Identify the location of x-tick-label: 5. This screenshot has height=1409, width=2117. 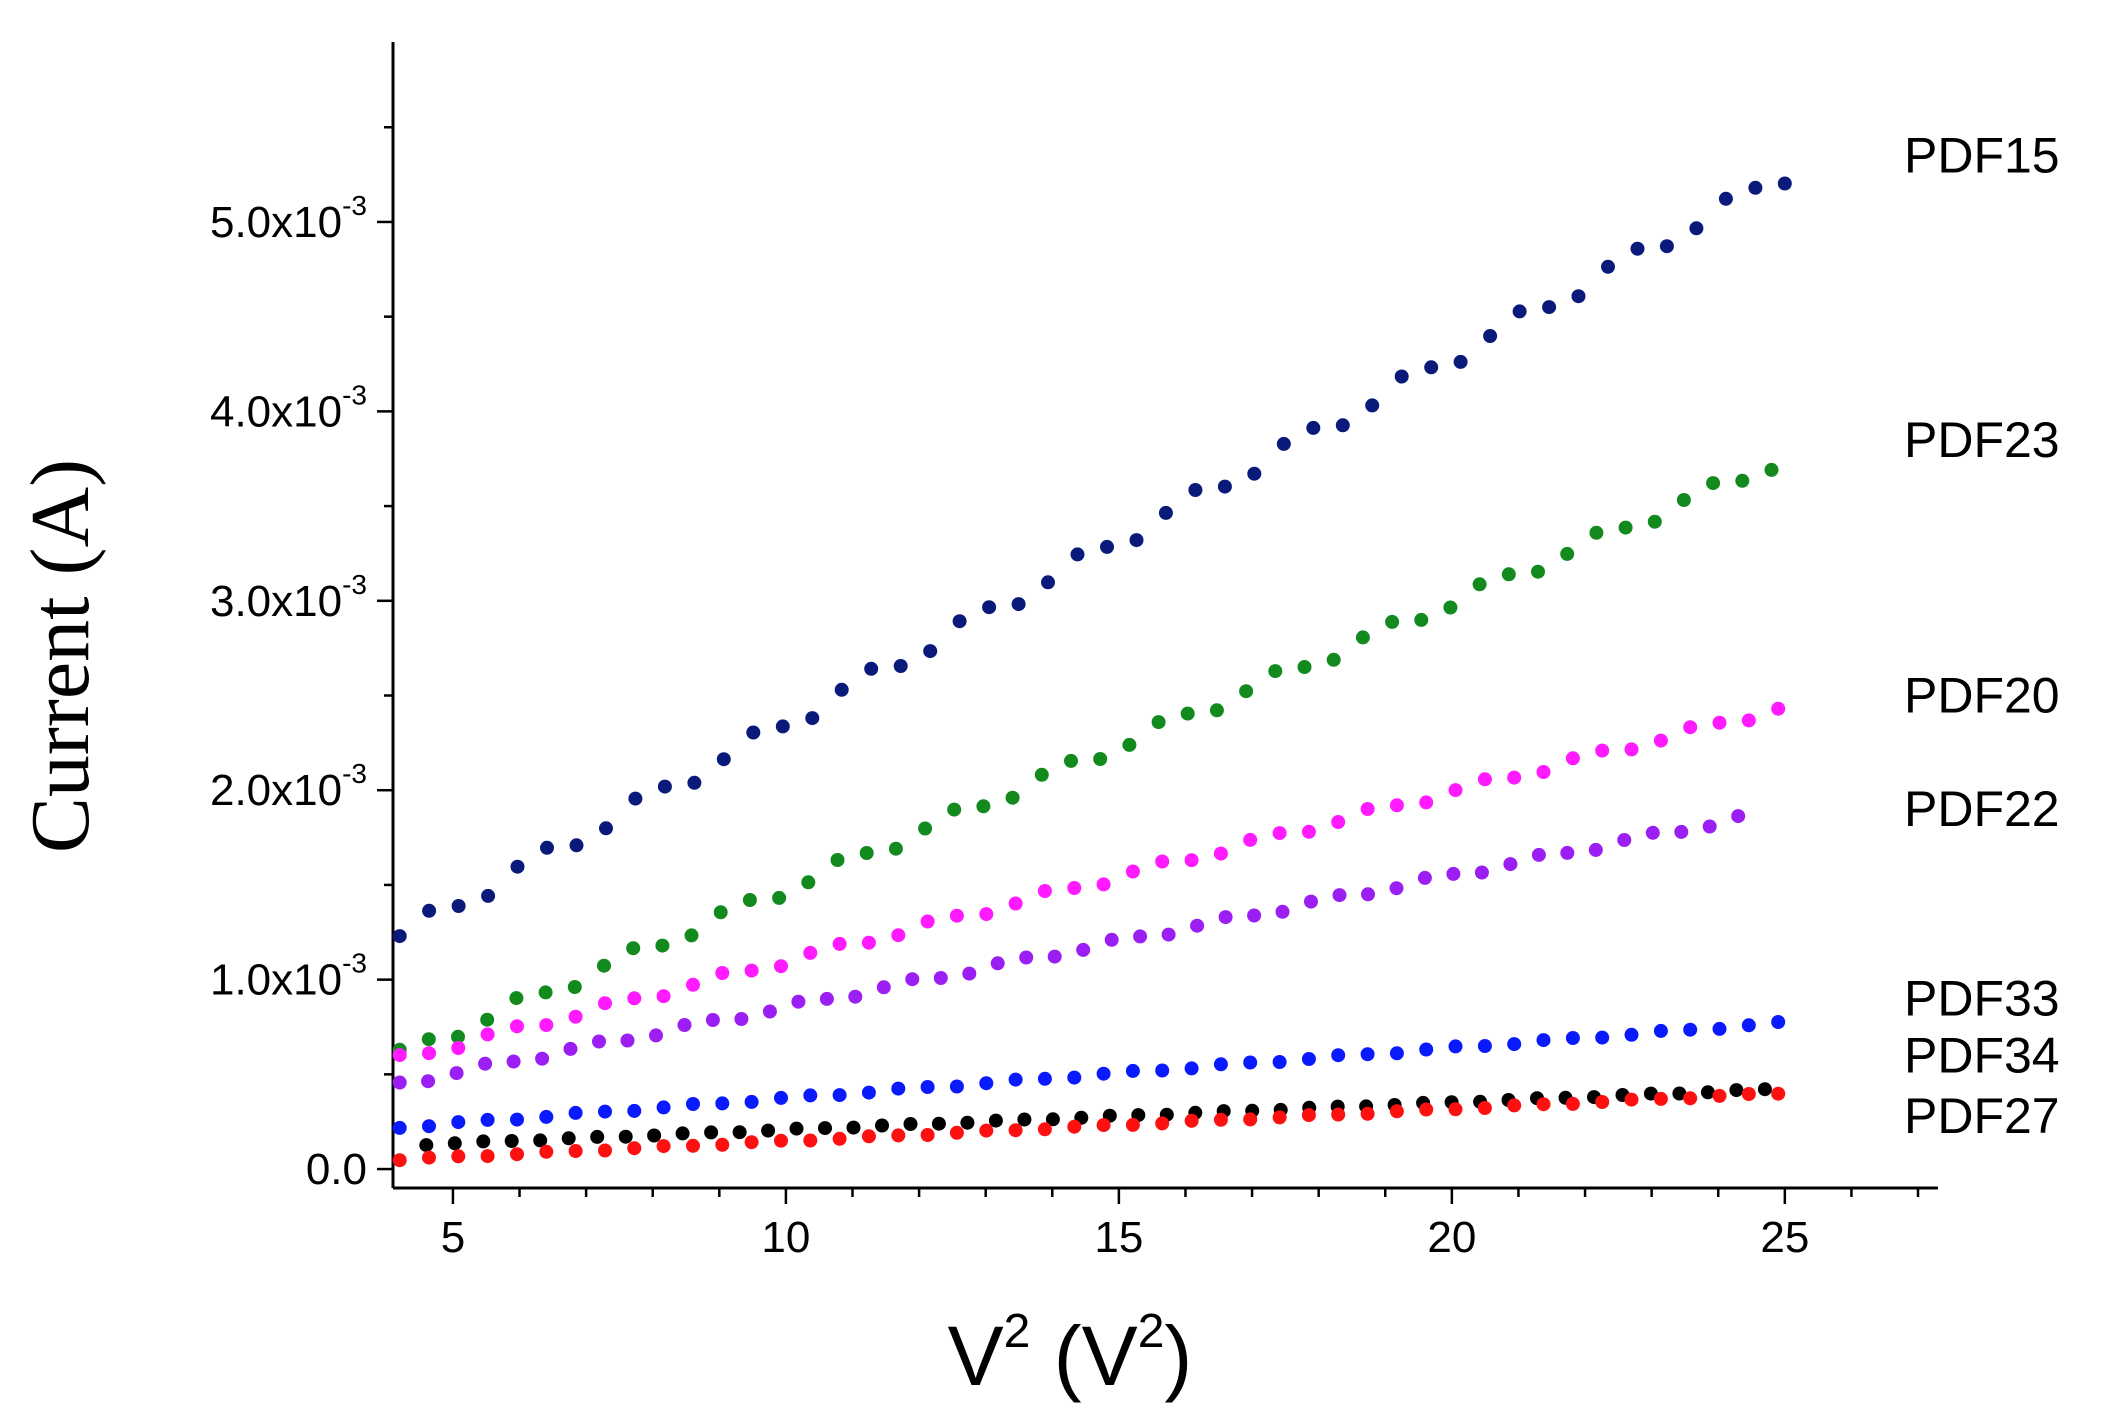
(453, 1237).